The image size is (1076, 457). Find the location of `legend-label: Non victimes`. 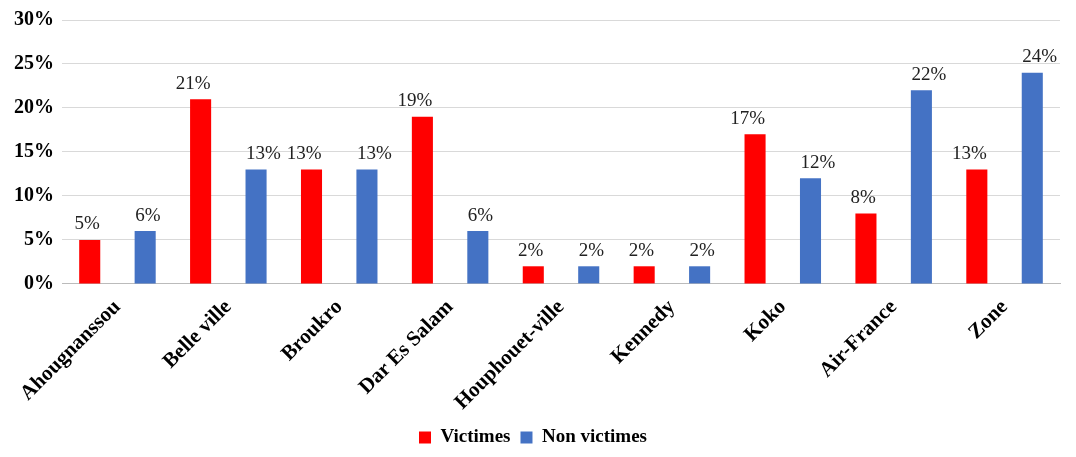

legend-label: Non victimes is located at coordinates (594, 436).